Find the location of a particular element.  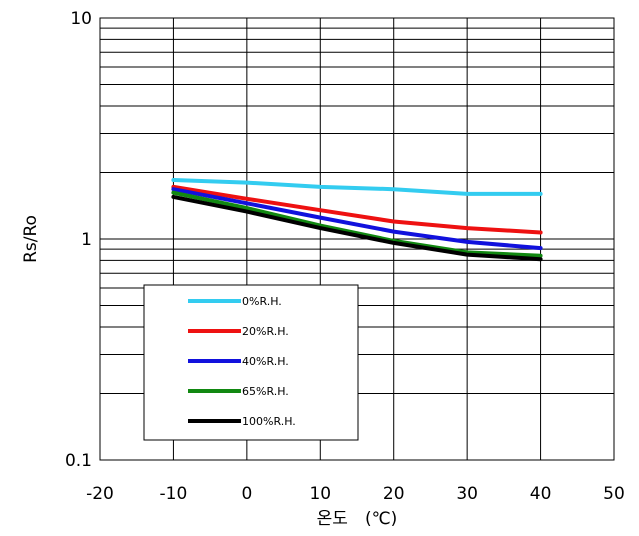

legend-label-4: 100%R.H. is located at coordinates (269, 421).